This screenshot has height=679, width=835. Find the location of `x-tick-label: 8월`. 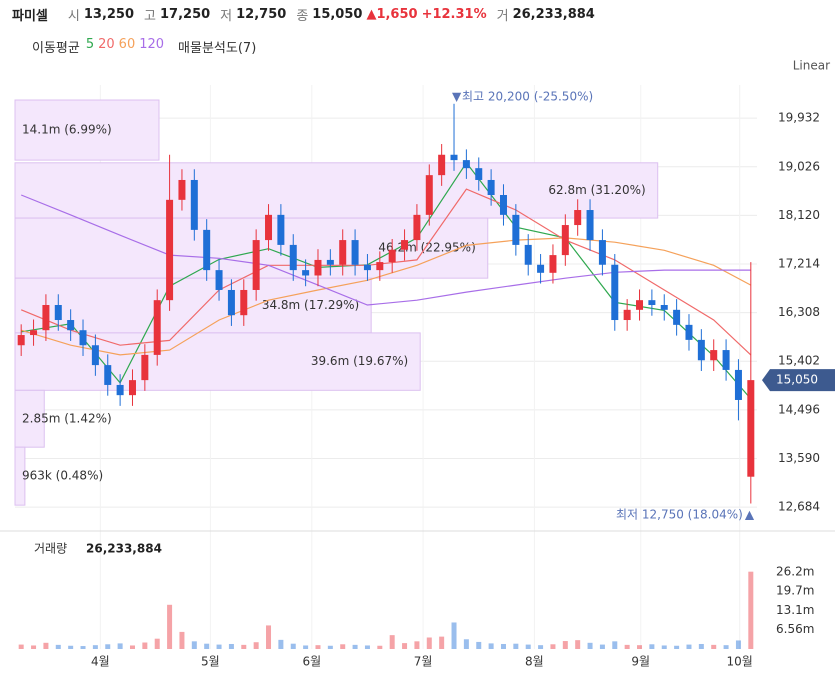

x-tick-label: 8월 is located at coordinates (534, 662).